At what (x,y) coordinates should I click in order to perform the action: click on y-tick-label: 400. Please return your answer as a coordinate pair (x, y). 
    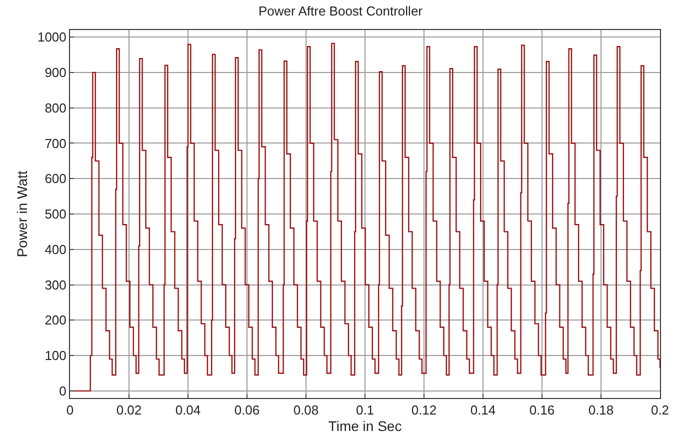
    Looking at the image, I should click on (55, 249).